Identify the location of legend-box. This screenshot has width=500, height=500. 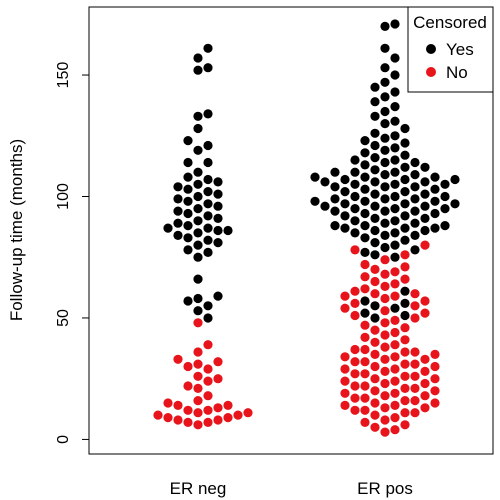
(450, 49).